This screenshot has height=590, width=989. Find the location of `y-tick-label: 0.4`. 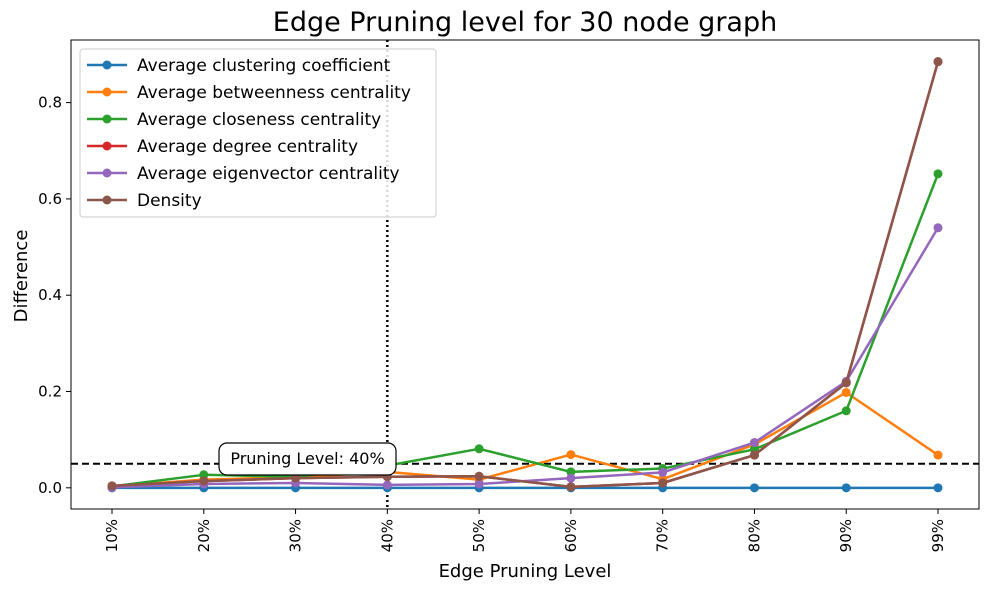

y-tick-label: 0.4 is located at coordinates (50, 295).